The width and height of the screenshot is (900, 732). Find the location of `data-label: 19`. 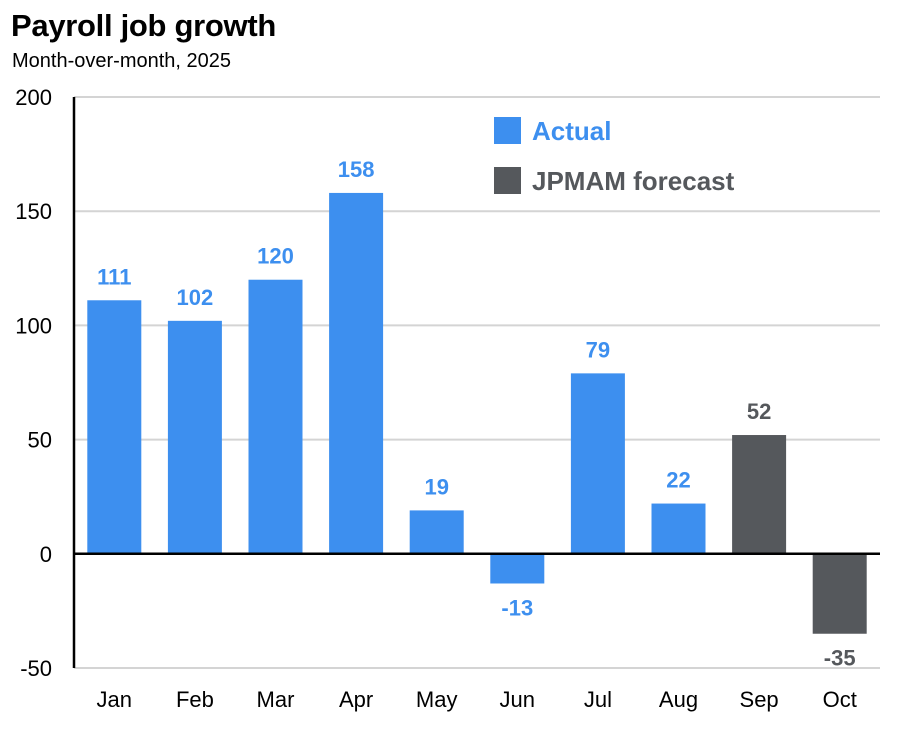

data-label: 19 is located at coordinates (436, 486).